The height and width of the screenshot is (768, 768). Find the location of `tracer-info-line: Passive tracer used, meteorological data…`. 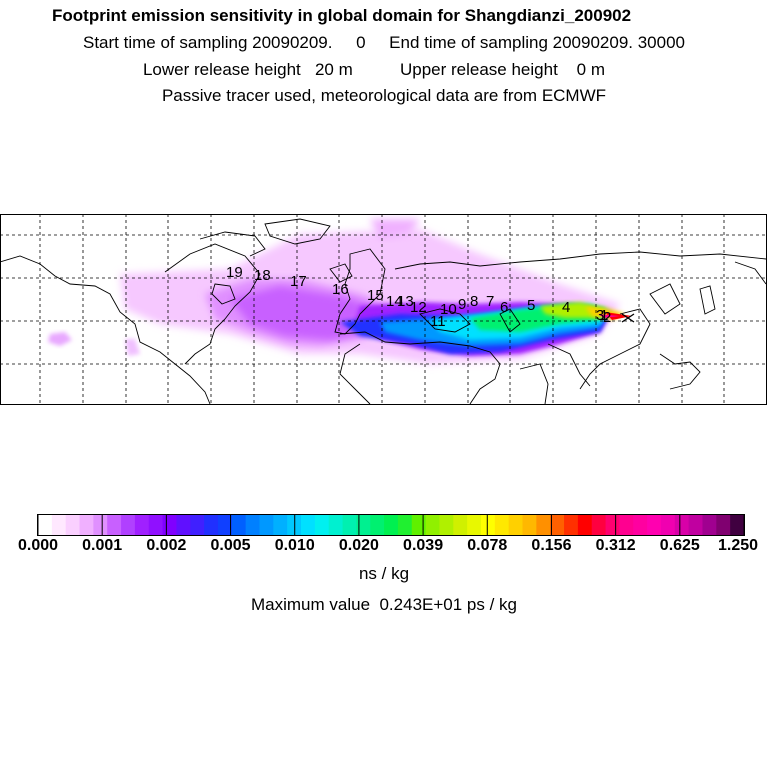

tracer-info-line: Passive tracer used, meteorological data… is located at coordinates (384, 95).